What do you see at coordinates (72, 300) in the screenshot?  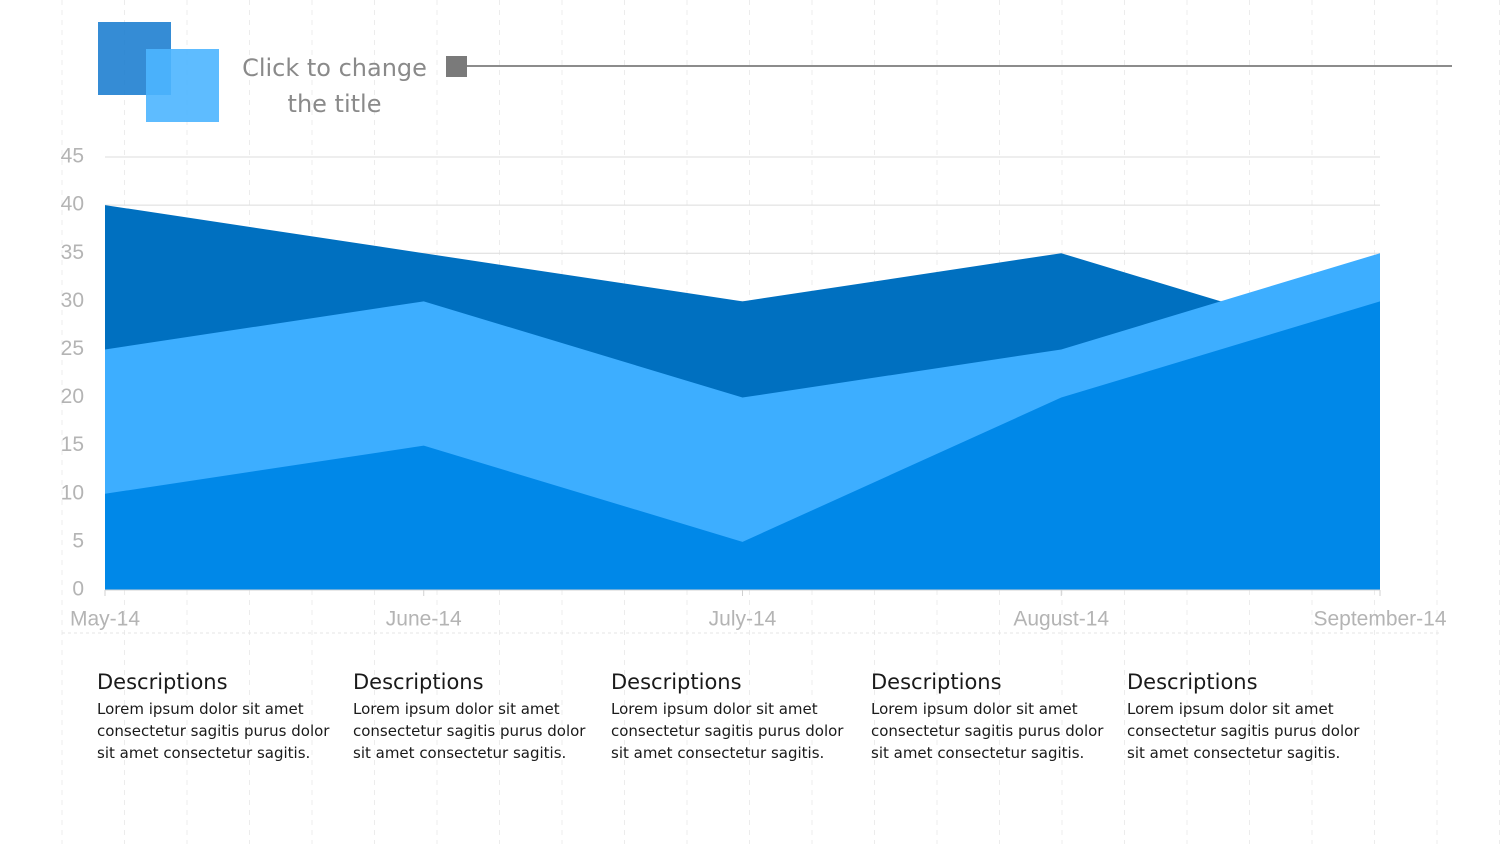 I see `y-tick-label: 30` at bounding box center [72, 300].